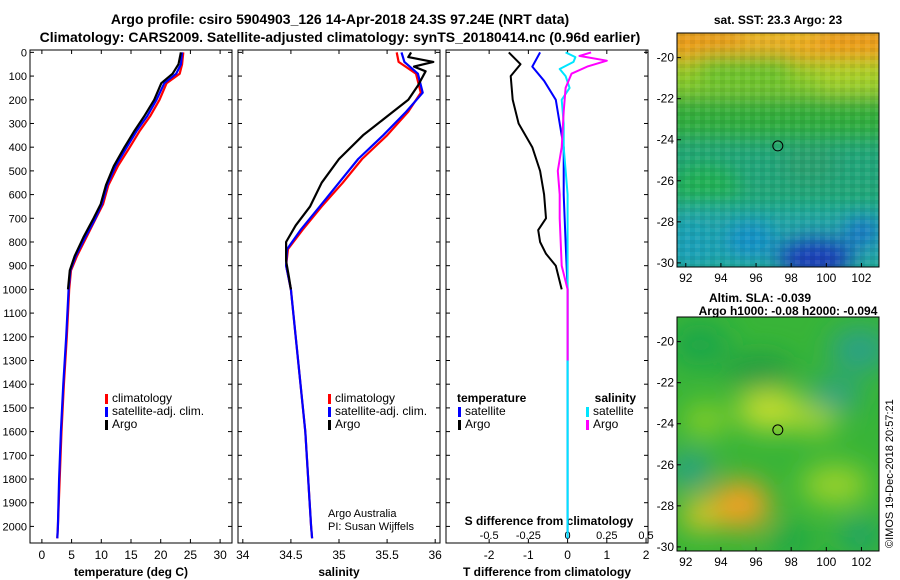 The image size is (900, 580). Describe the element at coordinates (492, 398) in the screenshot. I see `legend-title-temperature: temperature` at that location.